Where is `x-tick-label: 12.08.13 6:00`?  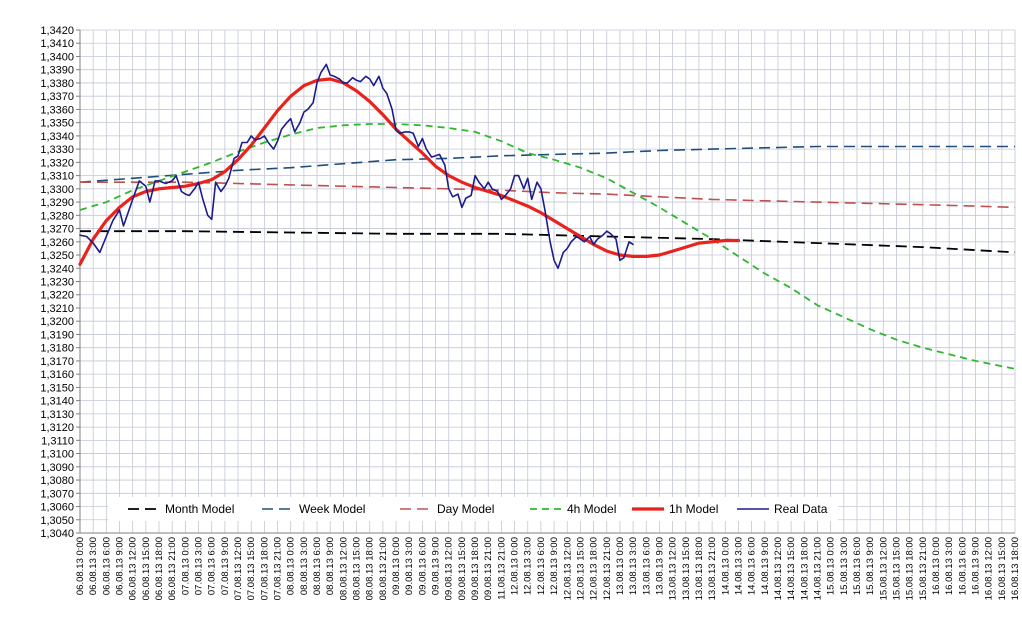 x-tick-label: 12.08.13 6:00 is located at coordinates (541, 566).